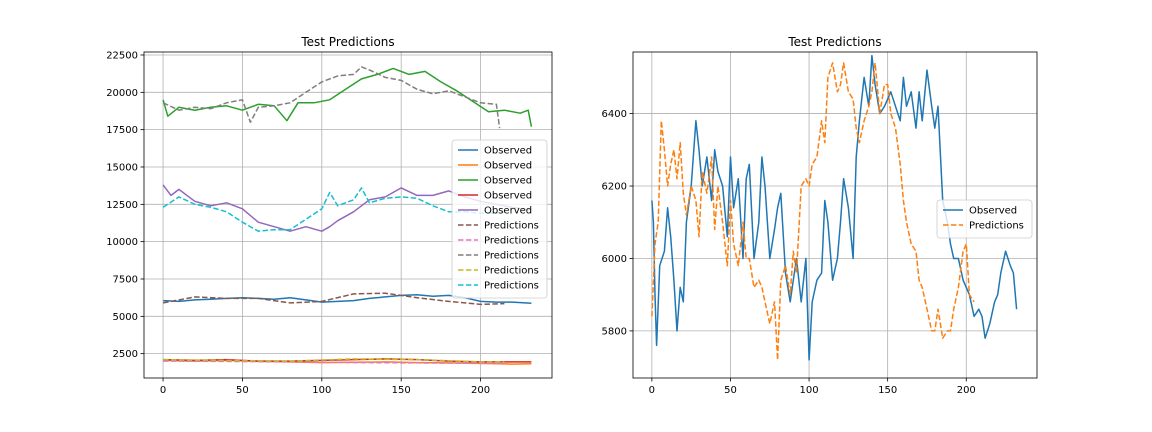 The image size is (1152, 432). Describe the element at coordinates (614, 259) in the screenshot. I see `y-tick-label: 6000` at that location.